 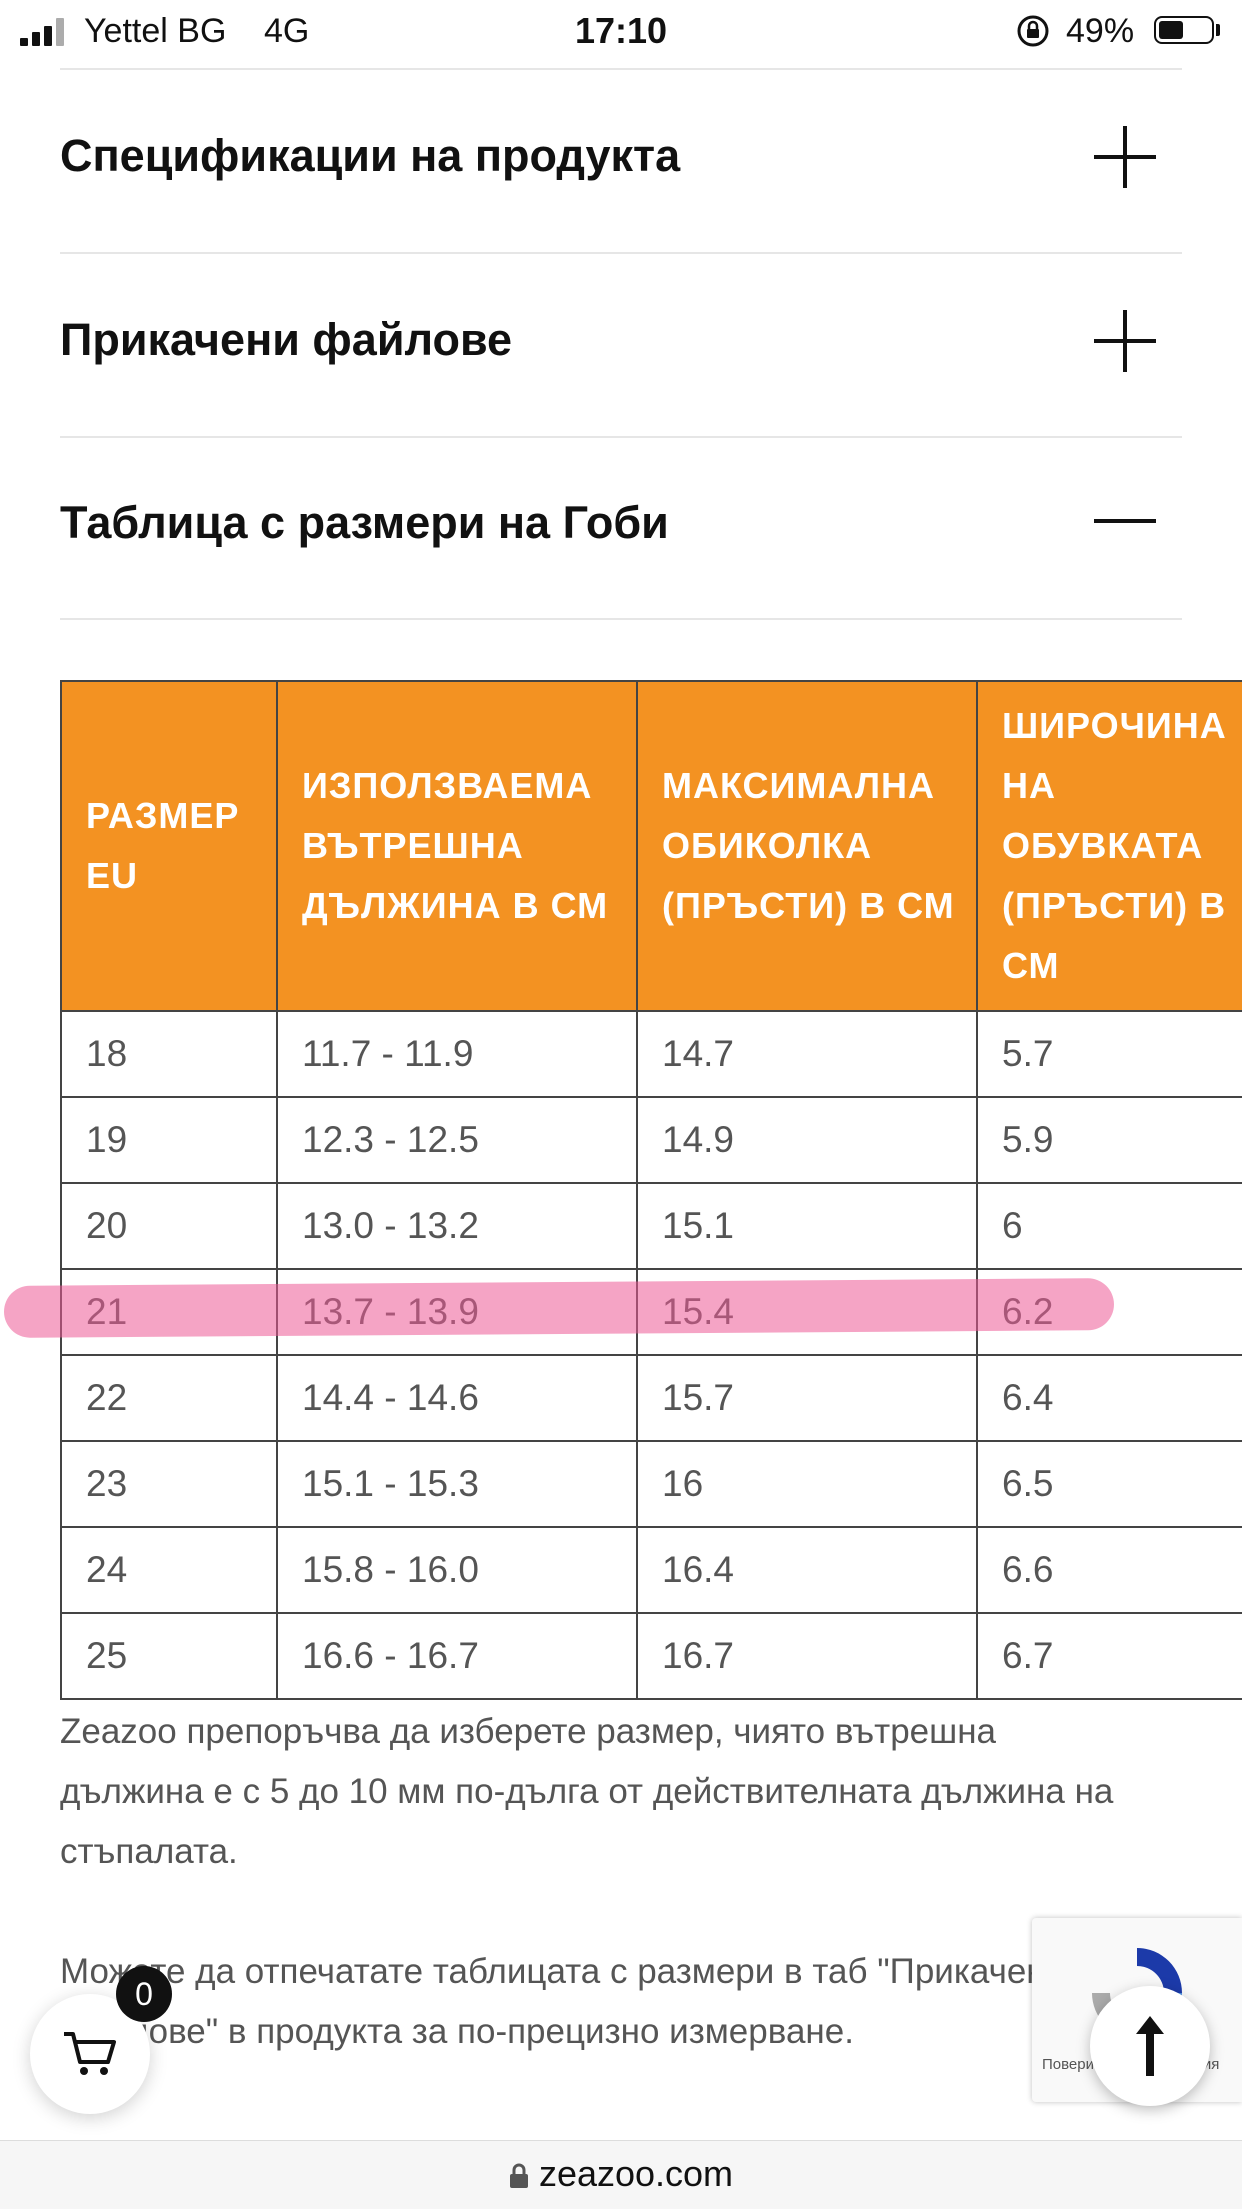 What do you see at coordinates (807, 1226) in the screenshot?
I see `table-cell: 15.1` at bounding box center [807, 1226].